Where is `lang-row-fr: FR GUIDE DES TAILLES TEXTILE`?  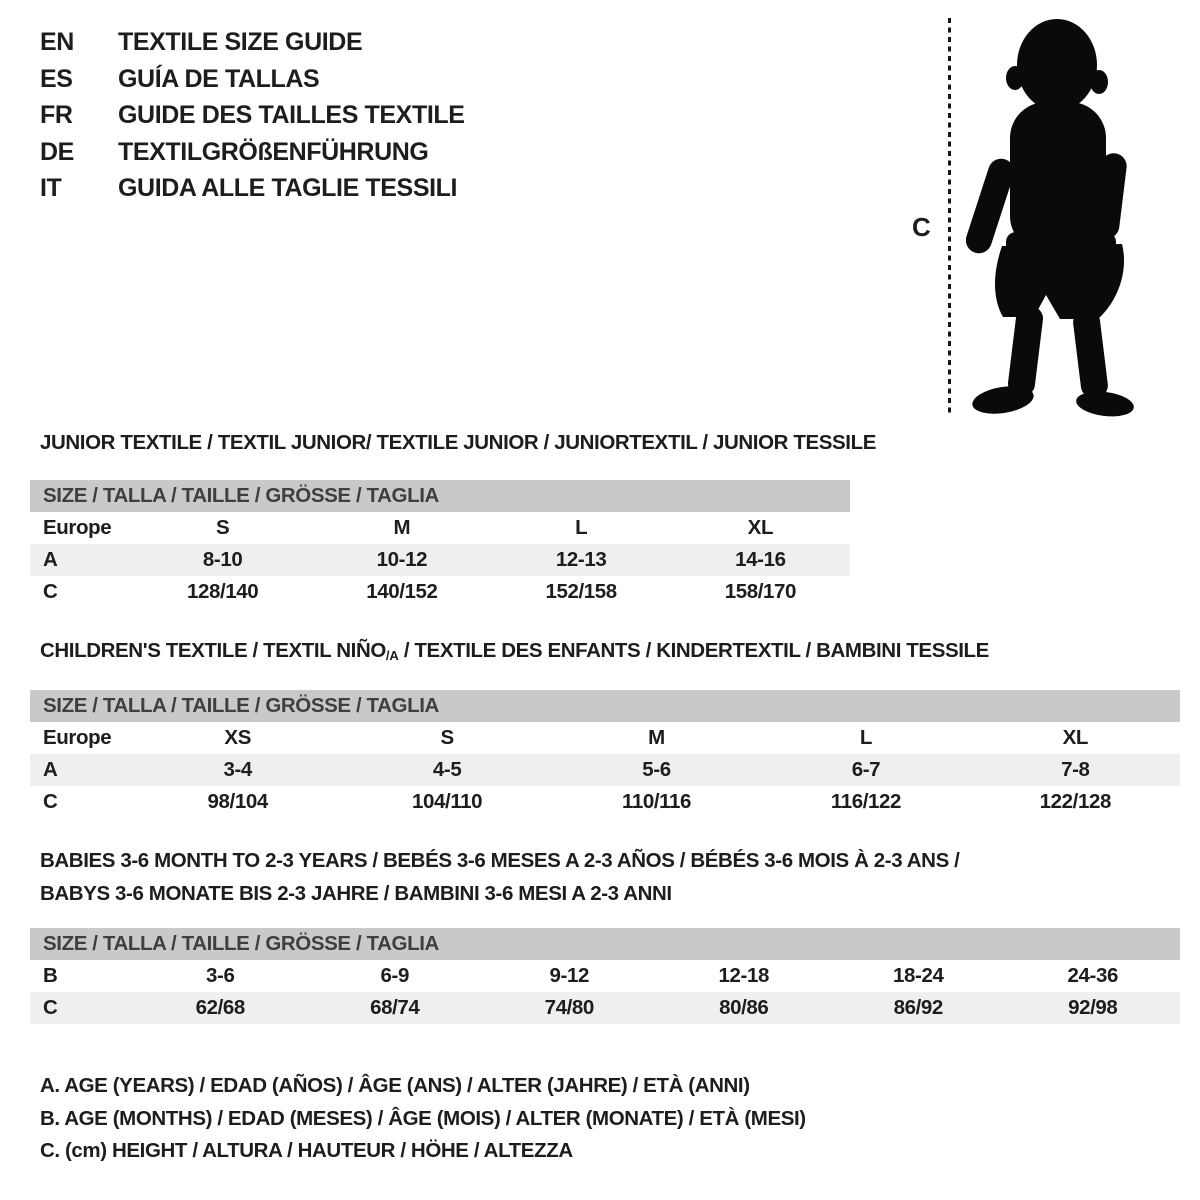
lang-row-fr: FR GUIDE DES TAILLES TEXTILE is located at coordinates (252, 115).